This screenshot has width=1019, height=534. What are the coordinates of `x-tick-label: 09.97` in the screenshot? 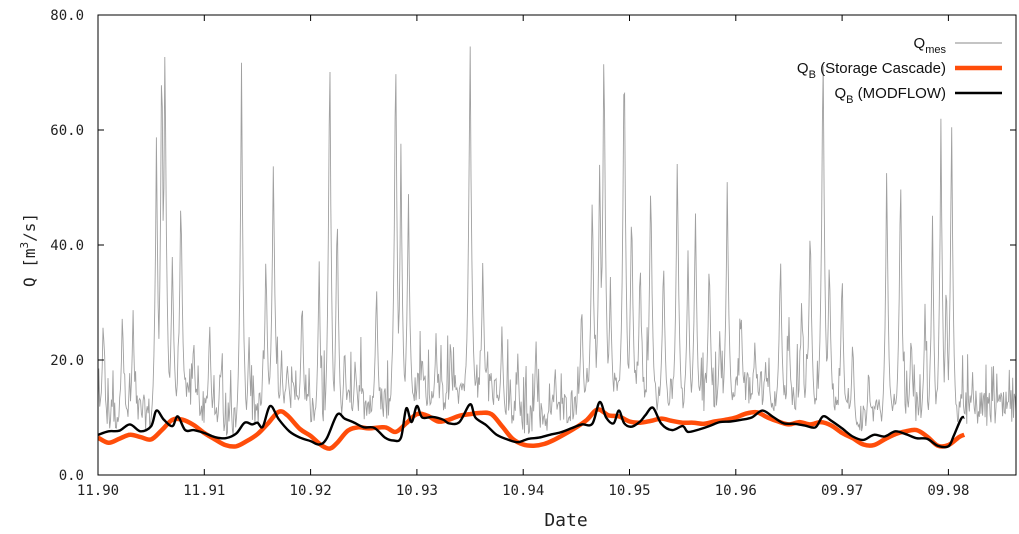 It's located at (842, 491).